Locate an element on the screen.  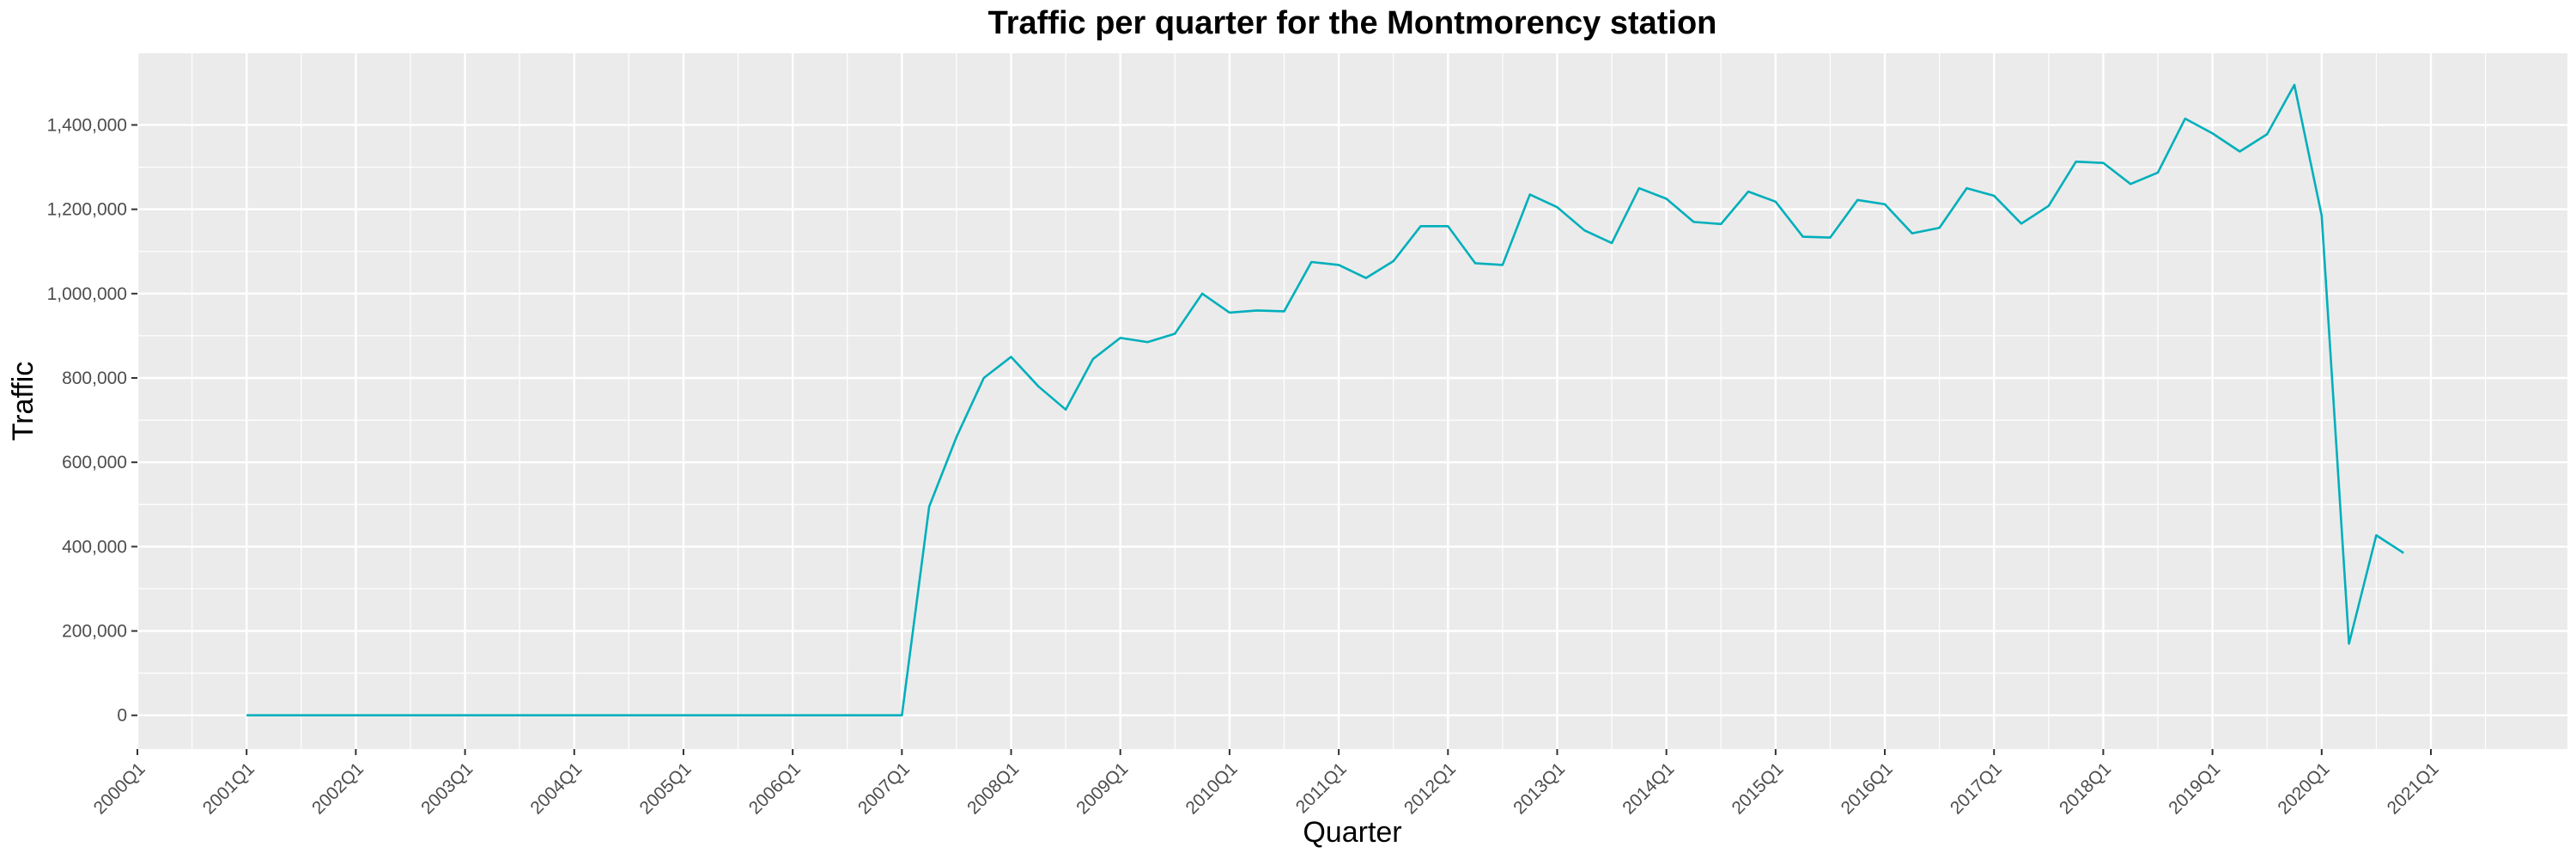
x-tick-label: 2007Q1 is located at coordinates (884, 788).